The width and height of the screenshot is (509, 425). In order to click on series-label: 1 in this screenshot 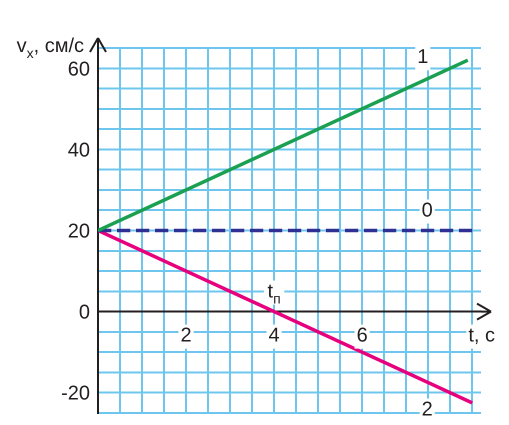, I will do `click(422, 57)`.